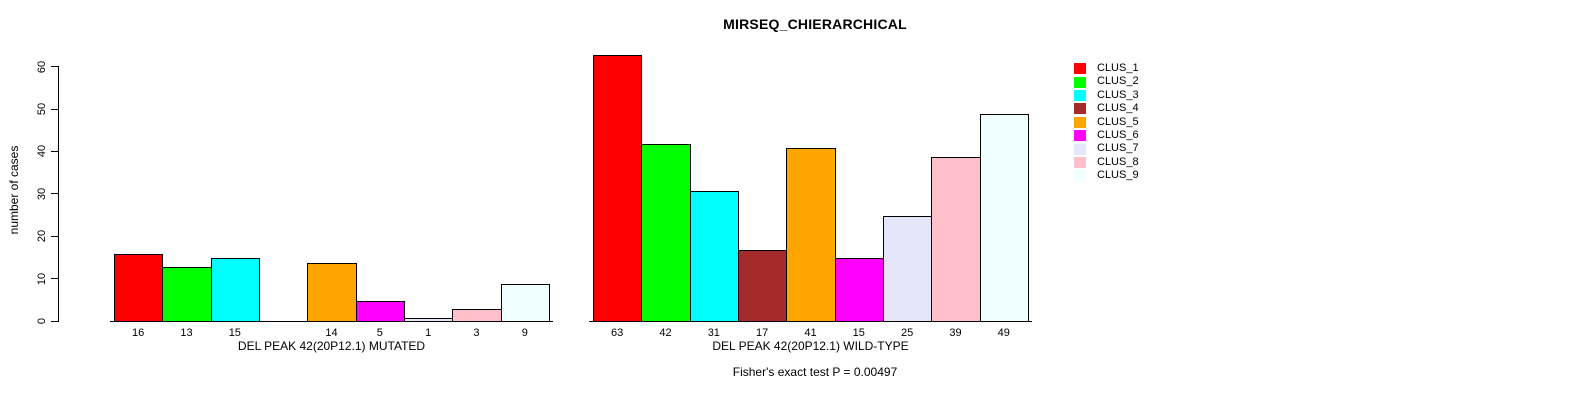 The image size is (1590, 400). What do you see at coordinates (713, 333) in the screenshot?
I see `bar-value-label: 31` at bounding box center [713, 333].